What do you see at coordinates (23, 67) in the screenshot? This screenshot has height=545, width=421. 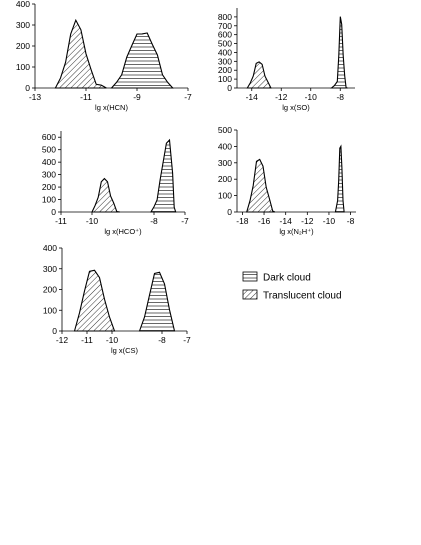 I see `panel-1-ytick-label: 100` at bounding box center [23, 67].